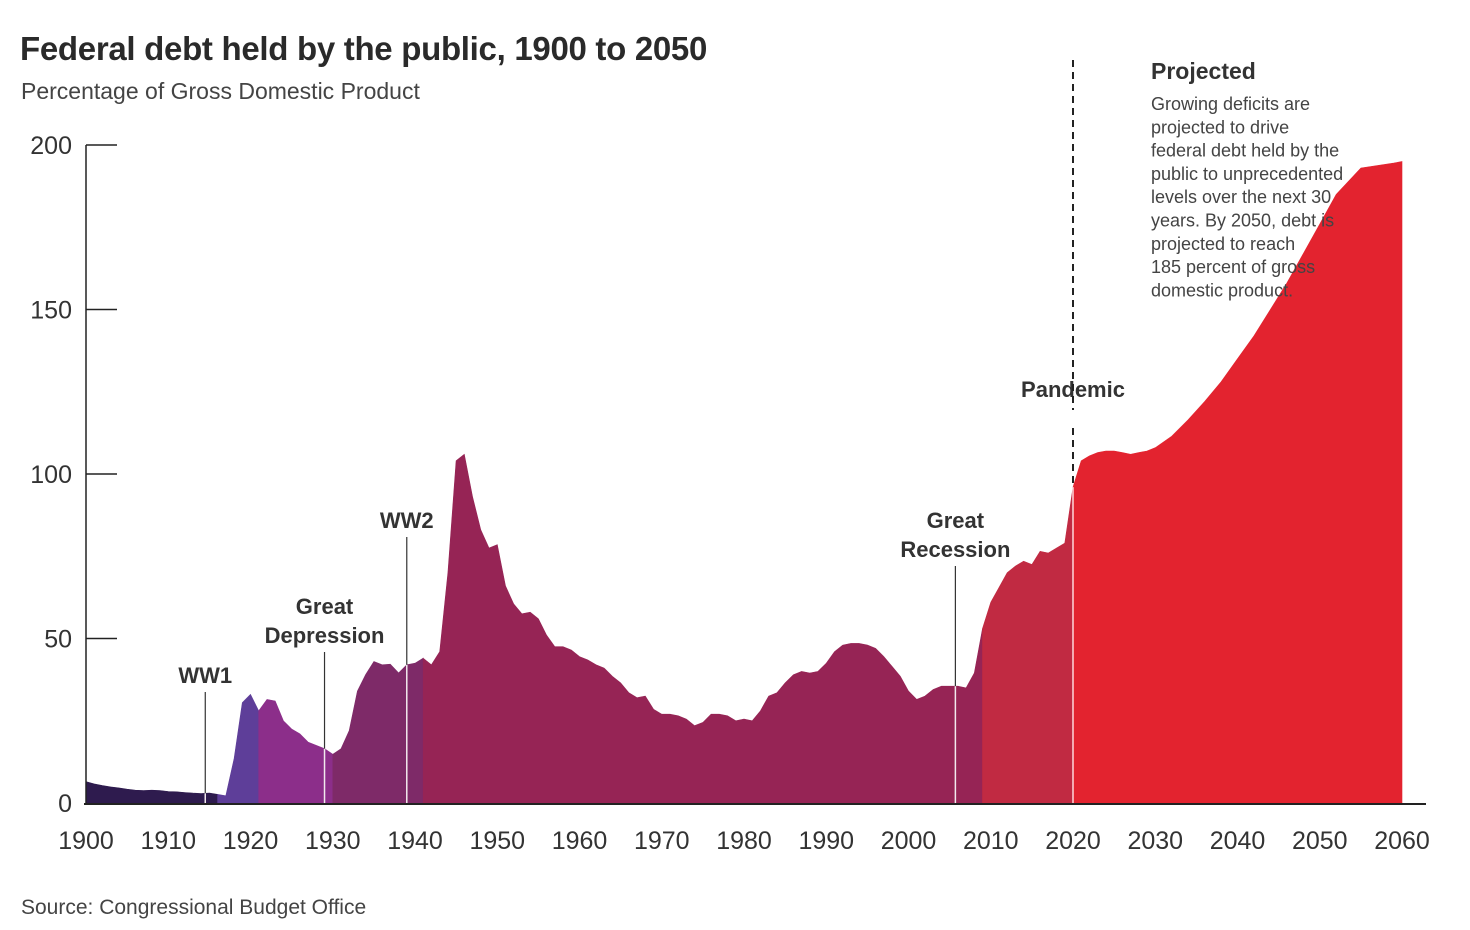  What do you see at coordinates (205, 675) in the screenshot?
I see `event-label: WW1` at bounding box center [205, 675].